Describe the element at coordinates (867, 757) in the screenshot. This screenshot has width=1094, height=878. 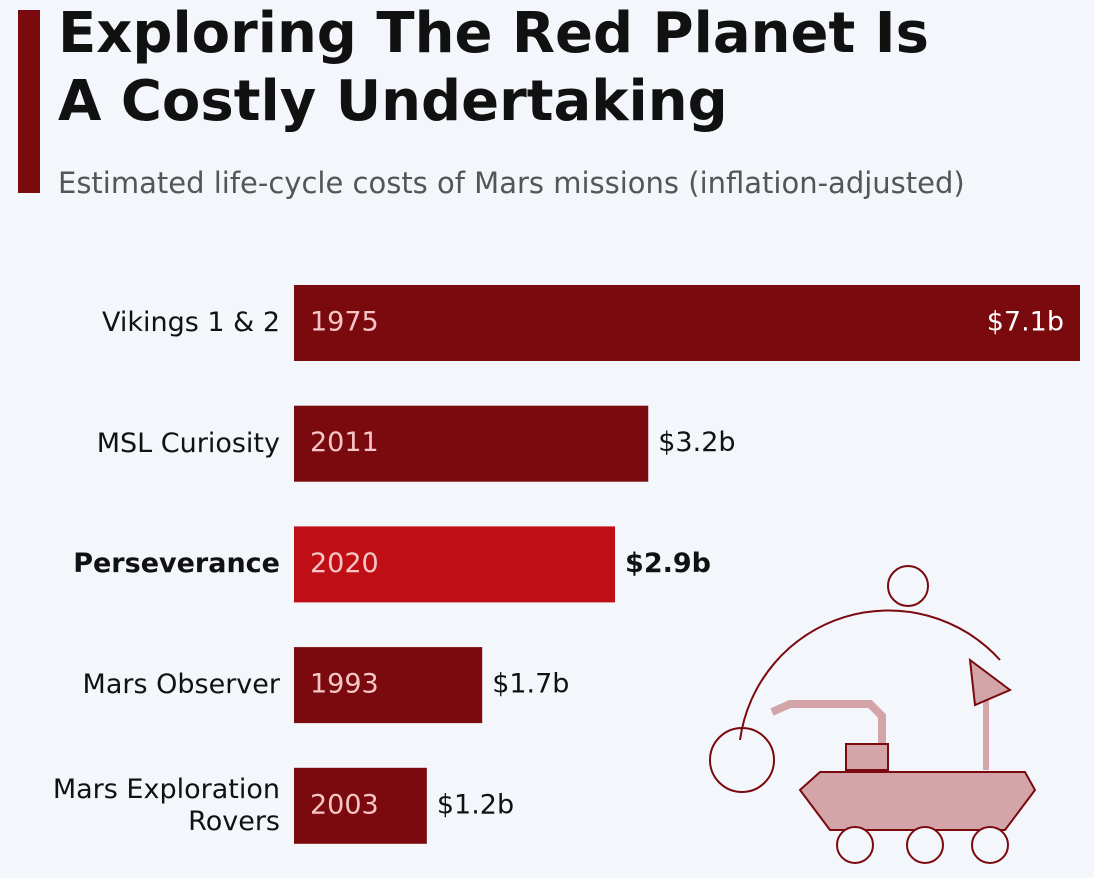
I see `rover-box` at that location.